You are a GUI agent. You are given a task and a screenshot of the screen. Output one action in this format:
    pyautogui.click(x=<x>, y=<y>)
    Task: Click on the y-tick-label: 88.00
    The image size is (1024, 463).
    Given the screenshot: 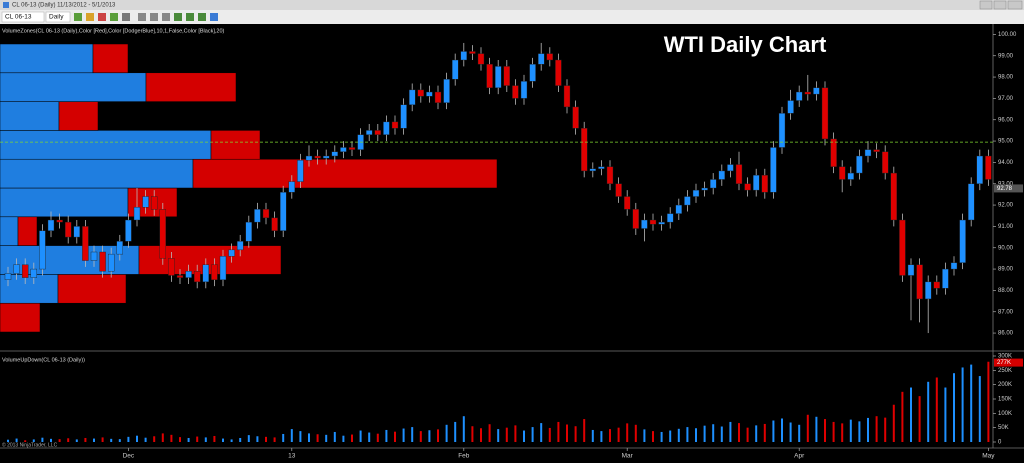 What is the action you would take?
    pyautogui.click(x=1006, y=291)
    